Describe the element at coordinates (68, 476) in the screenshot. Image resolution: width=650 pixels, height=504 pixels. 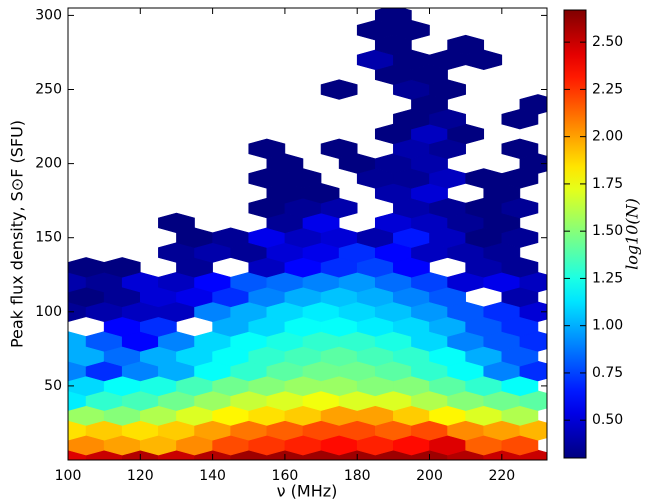
I see `x-tick-label: 100` at that location.